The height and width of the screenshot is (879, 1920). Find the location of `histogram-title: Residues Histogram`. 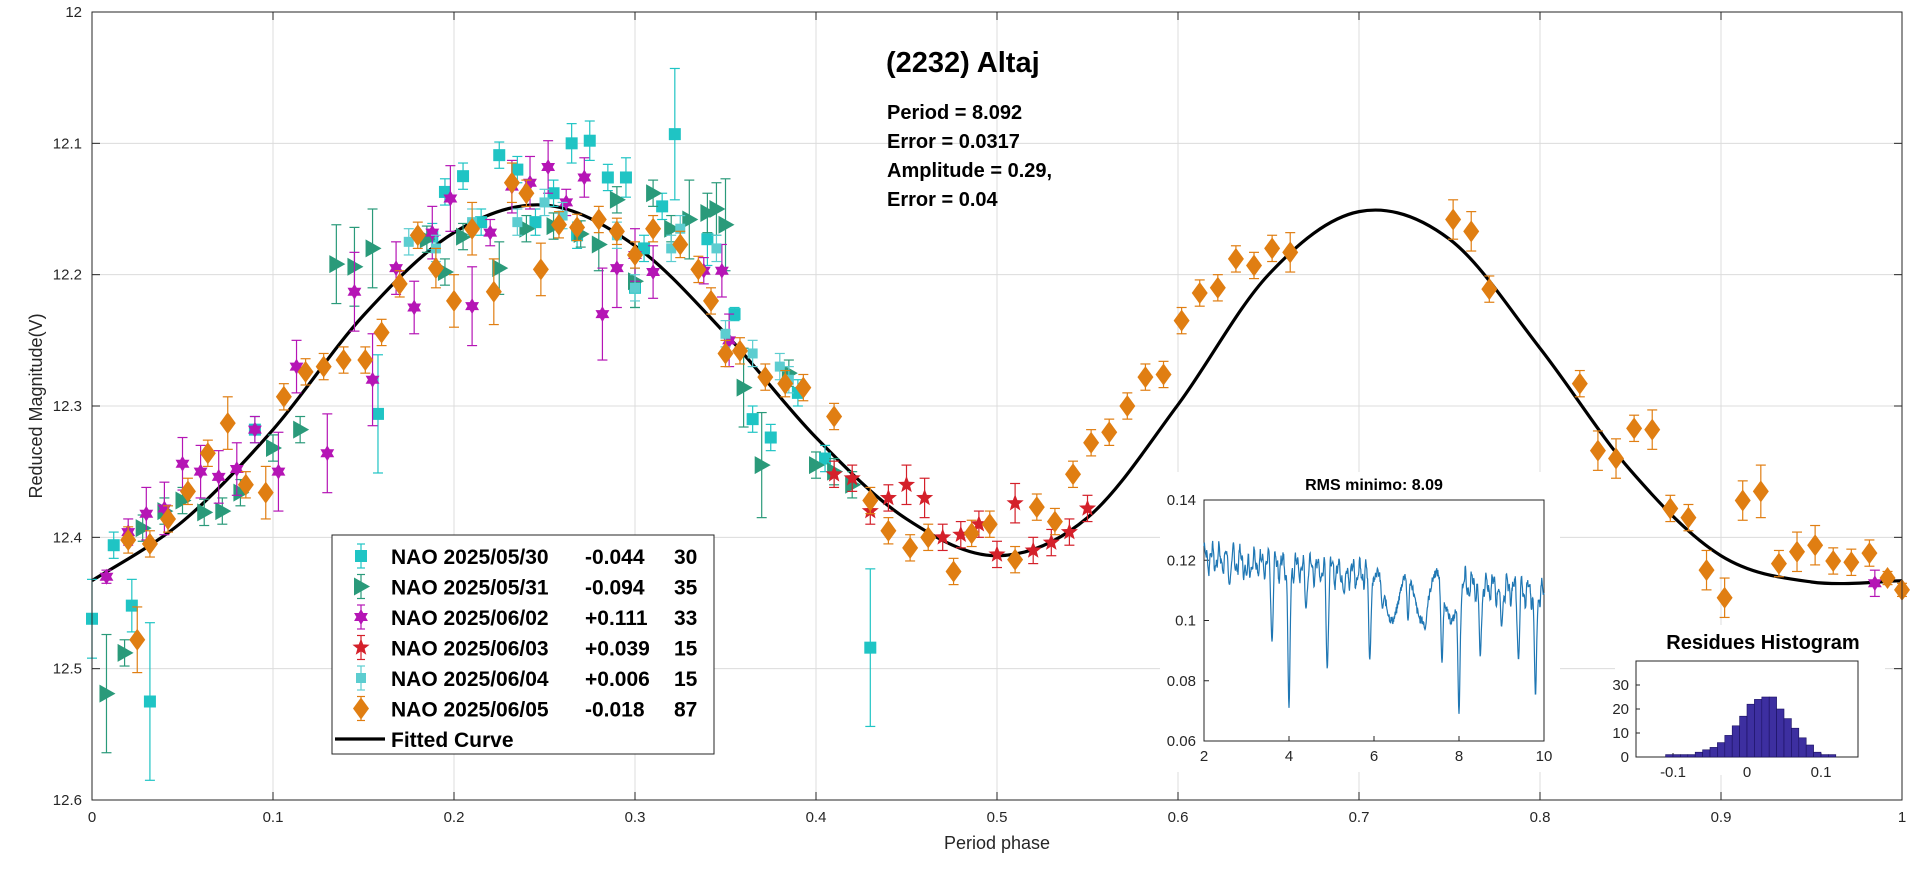

histogram-title: Residues Histogram is located at coordinates (1762, 643).